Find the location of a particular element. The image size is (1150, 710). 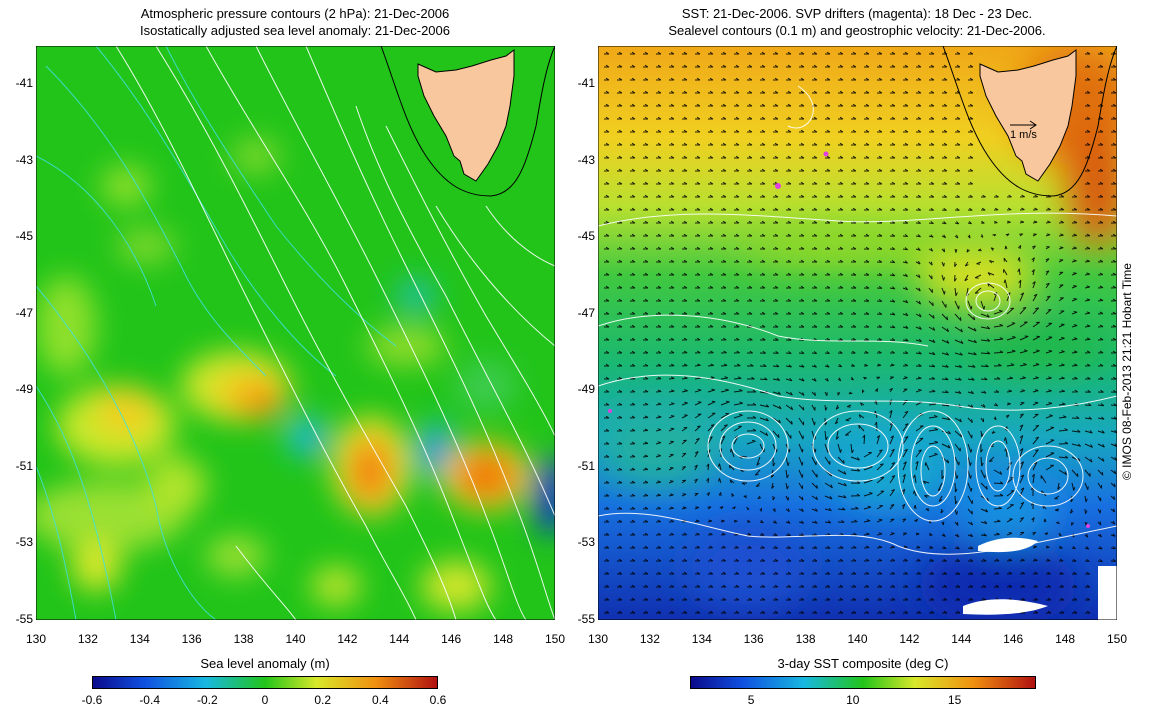

right-x-tick-label: 134 is located at coordinates (701, 639).